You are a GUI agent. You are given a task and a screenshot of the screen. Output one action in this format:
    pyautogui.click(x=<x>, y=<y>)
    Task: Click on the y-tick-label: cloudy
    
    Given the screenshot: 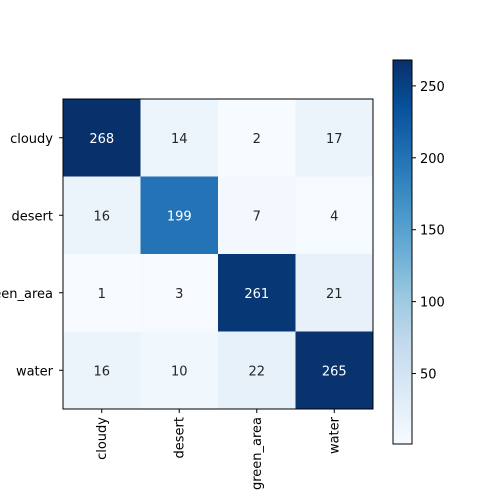 What is the action you would take?
    pyautogui.click(x=31, y=139)
    